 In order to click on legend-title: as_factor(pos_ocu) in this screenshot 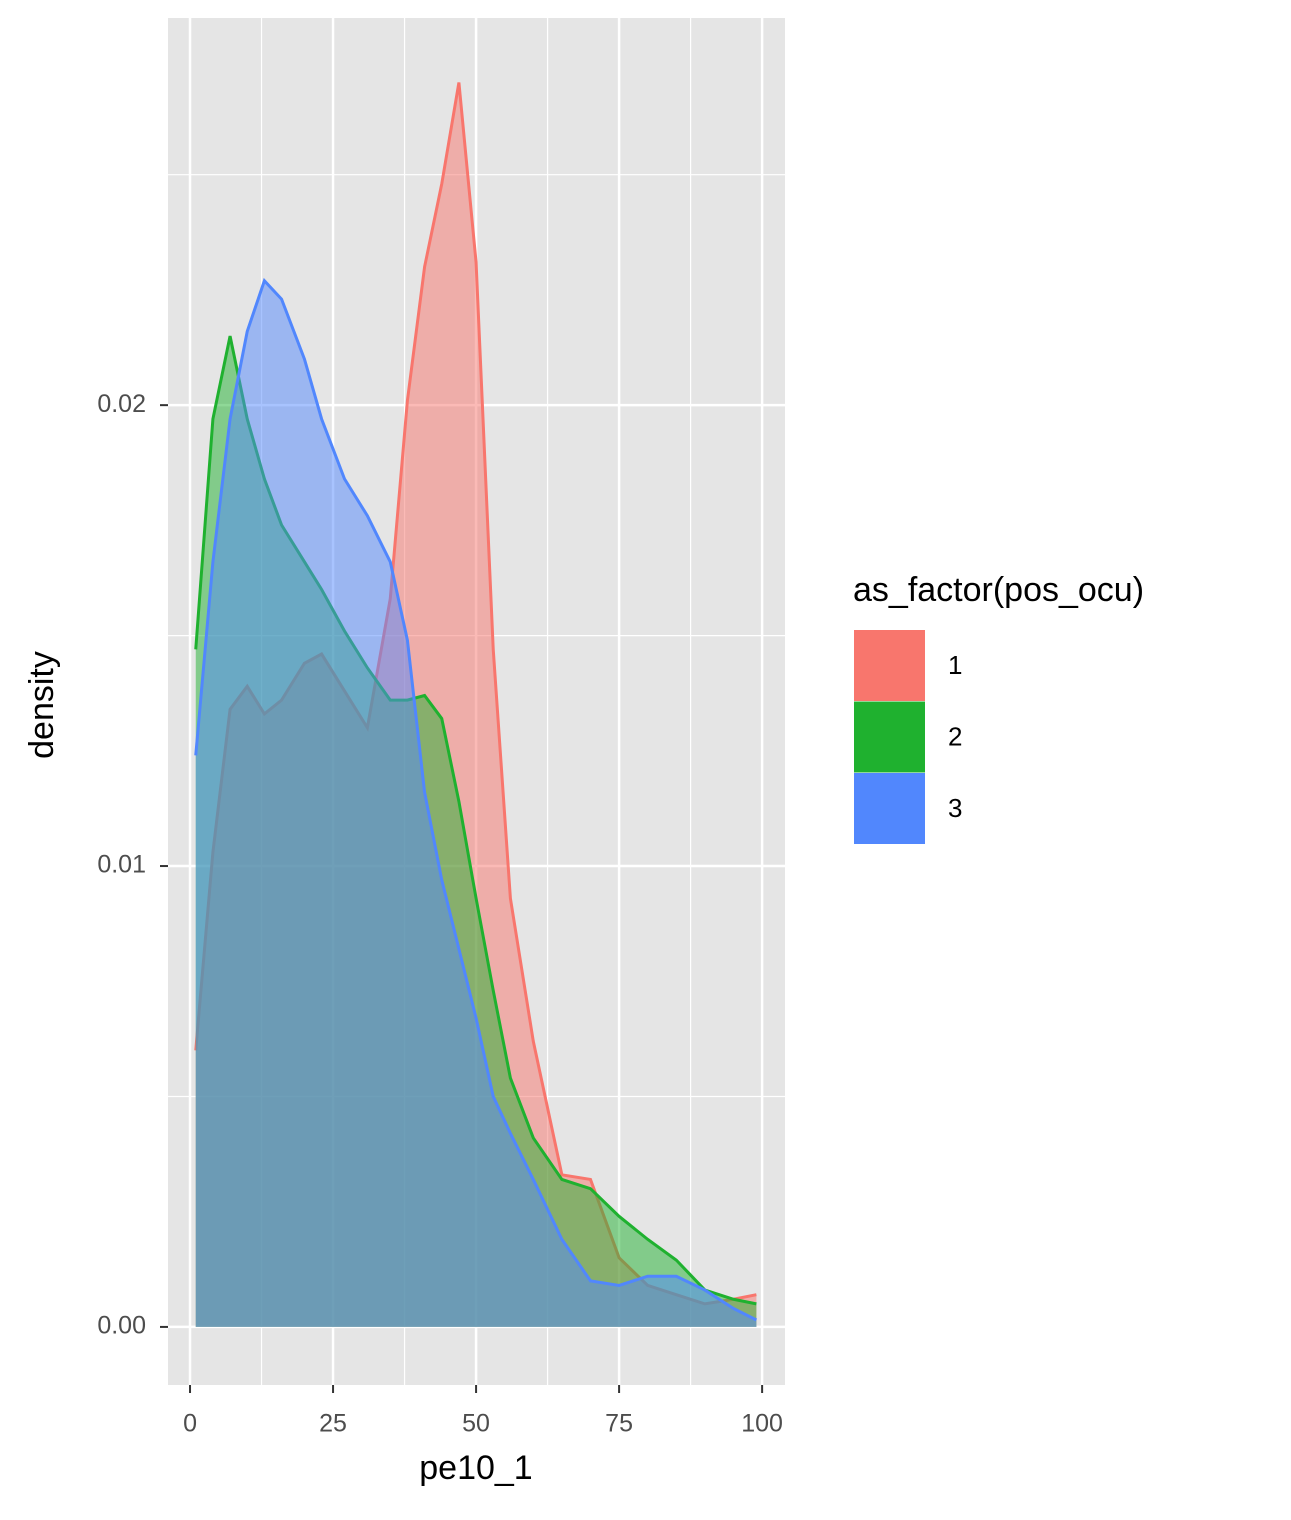, I will do `click(998, 590)`.